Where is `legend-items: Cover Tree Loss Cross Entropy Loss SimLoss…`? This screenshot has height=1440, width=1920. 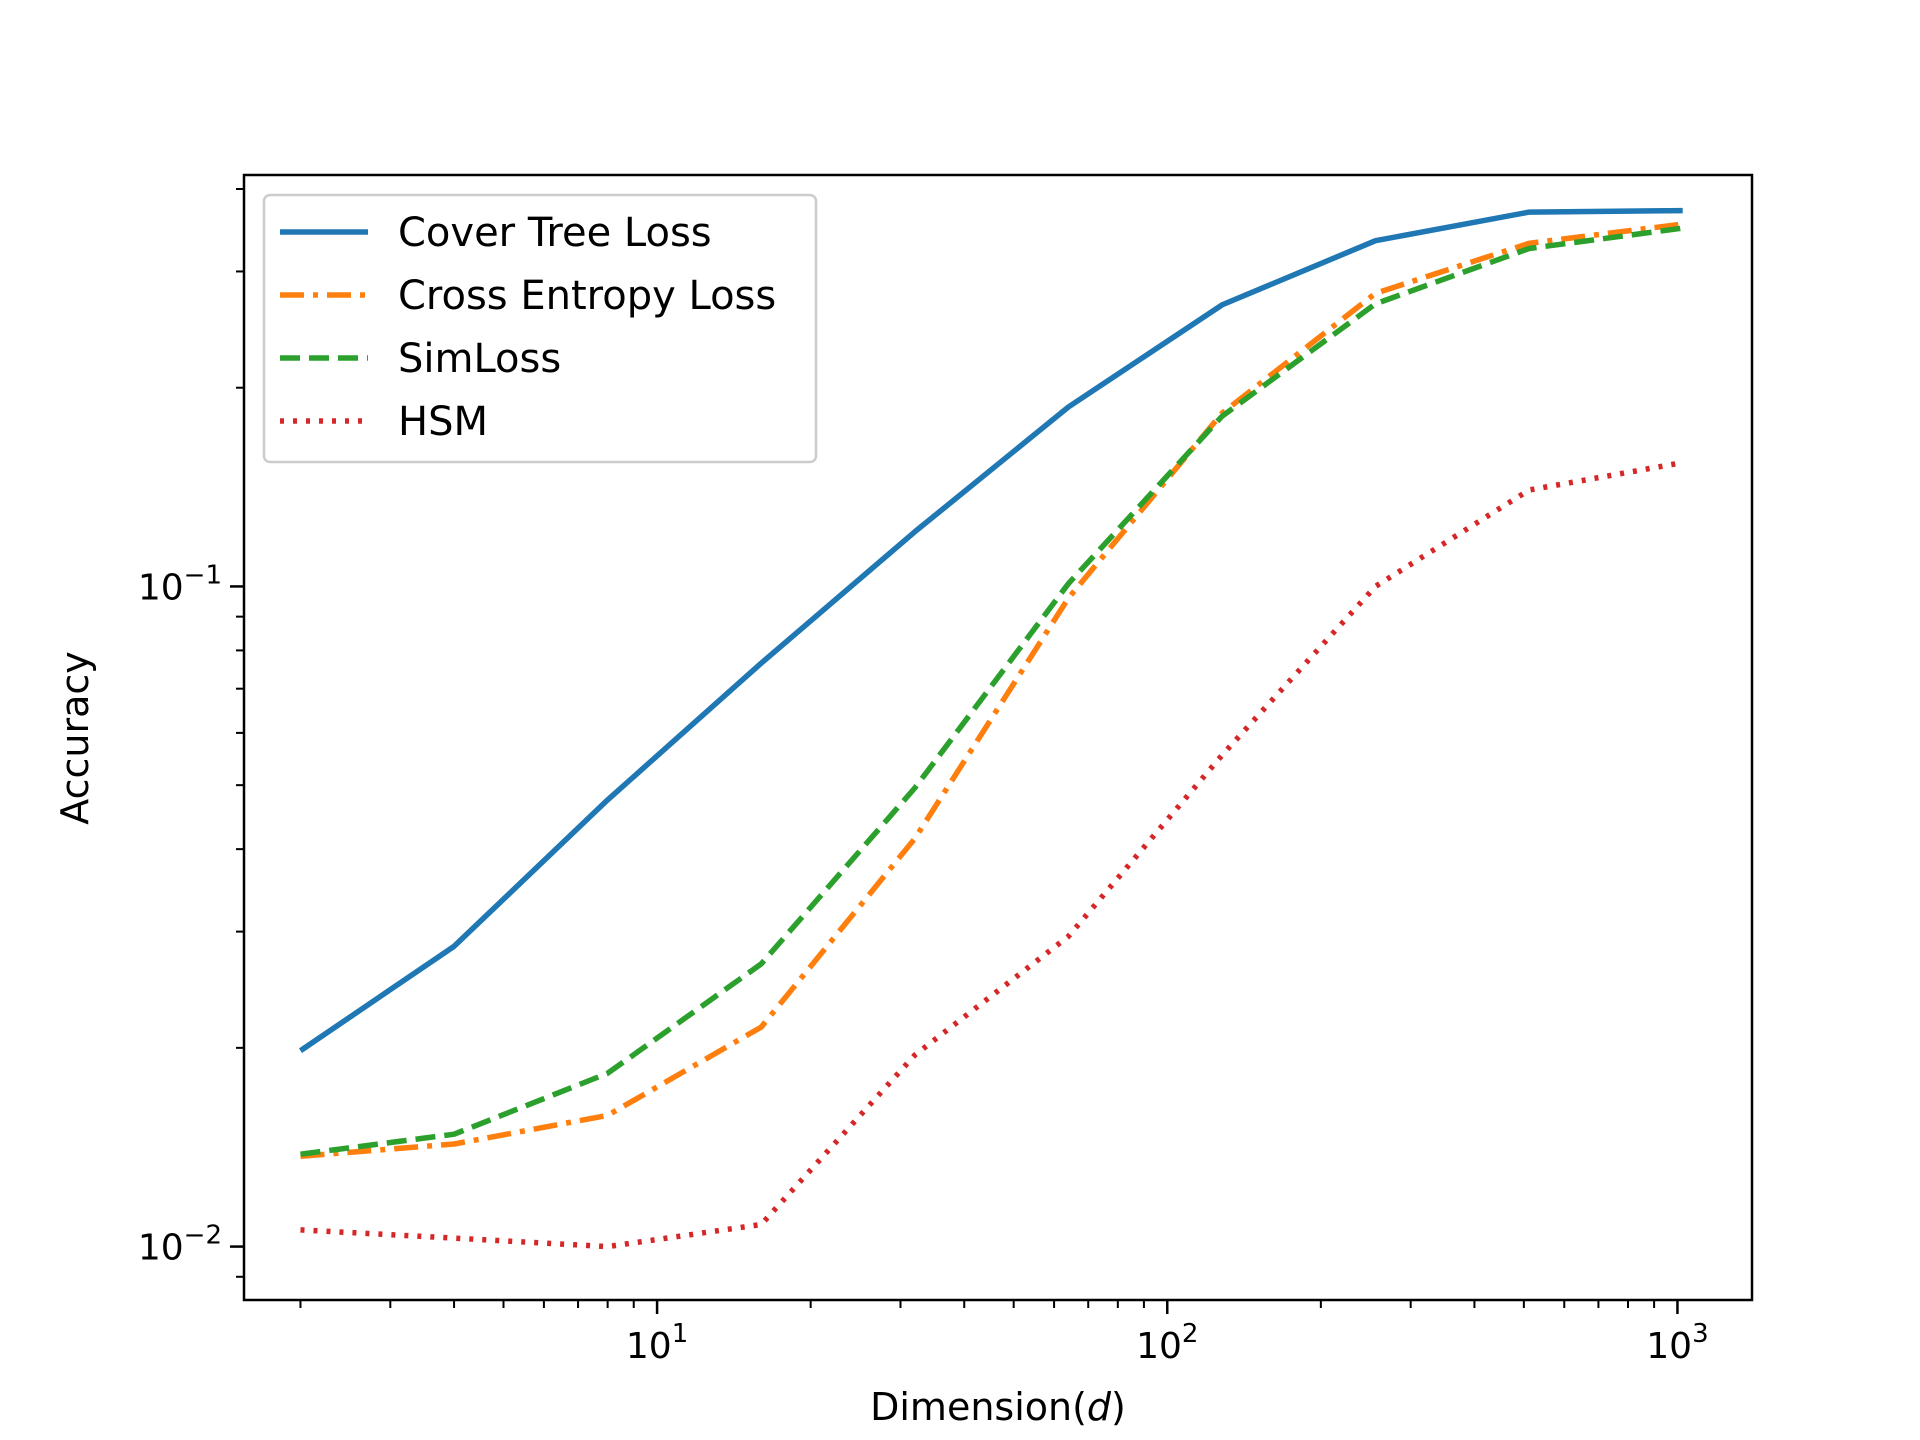 legend-items: Cover Tree Loss Cross Entropy Loss SimLoss… is located at coordinates (528, 327).